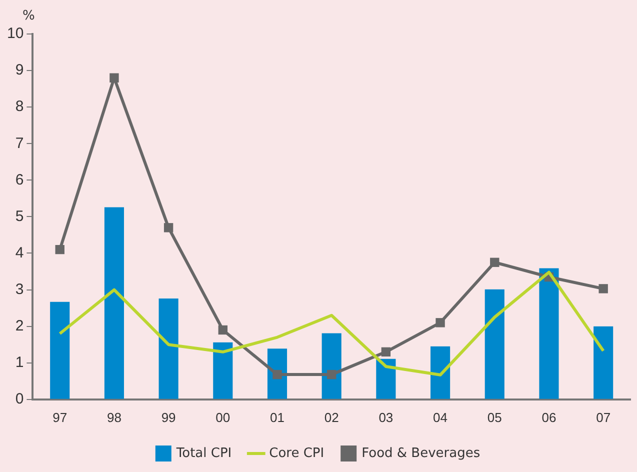 The image size is (637, 472). Describe the element at coordinates (386, 417) in the screenshot. I see `x-tick-label: 03` at that location.